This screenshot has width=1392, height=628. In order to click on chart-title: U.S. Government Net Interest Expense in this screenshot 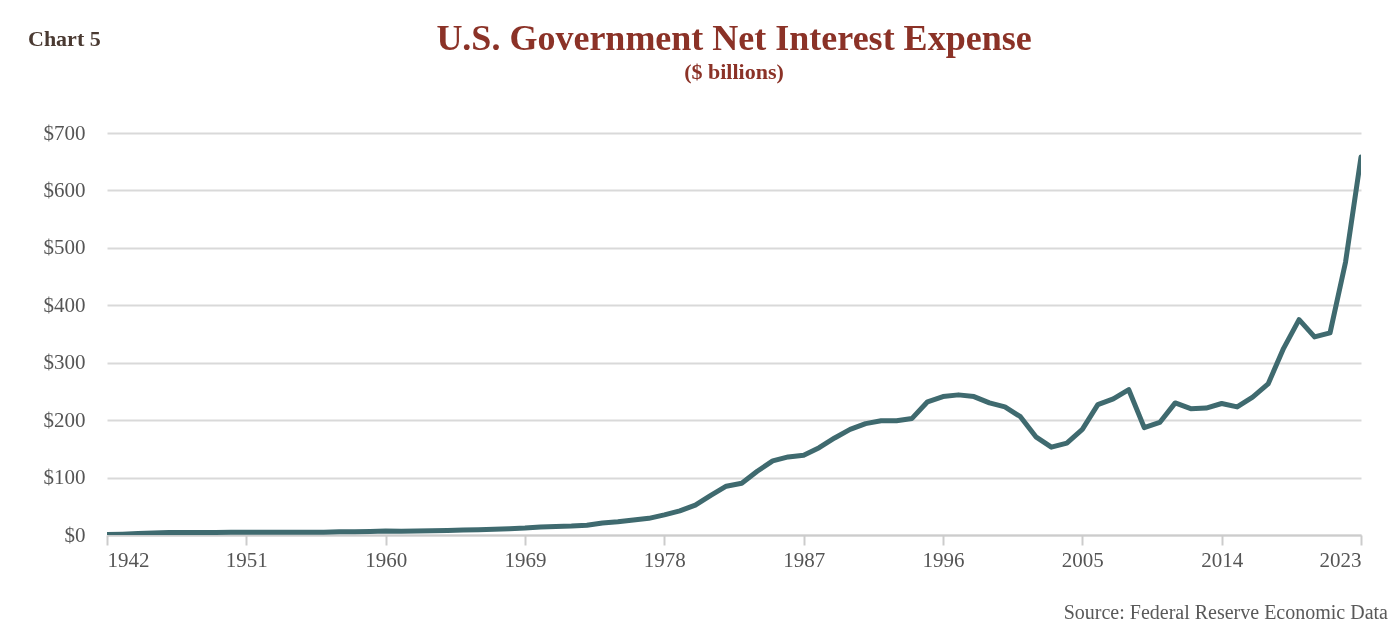, I will do `click(734, 38)`.